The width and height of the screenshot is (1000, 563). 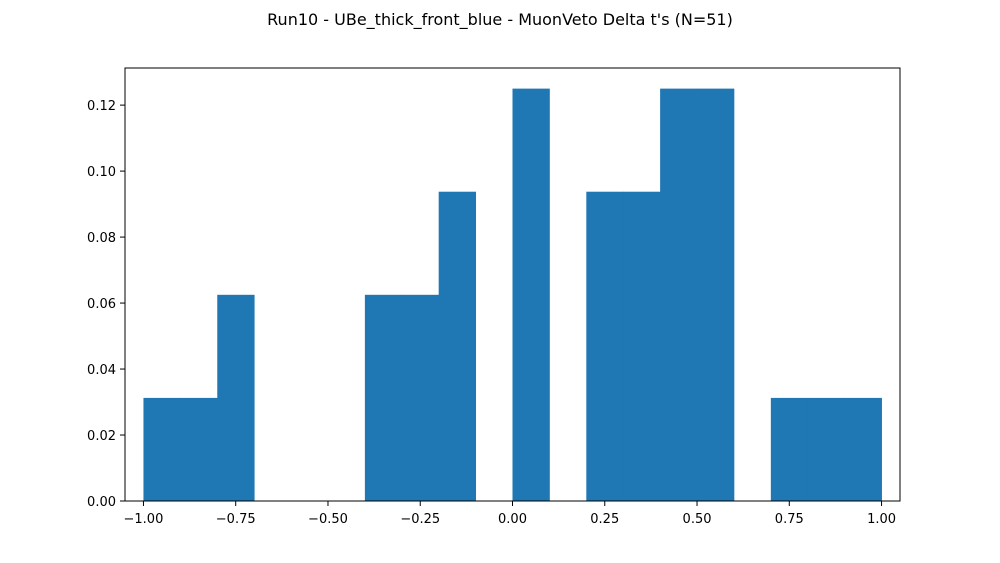 I want to click on y-tick-label-6: 0.12, so click(x=101, y=106).